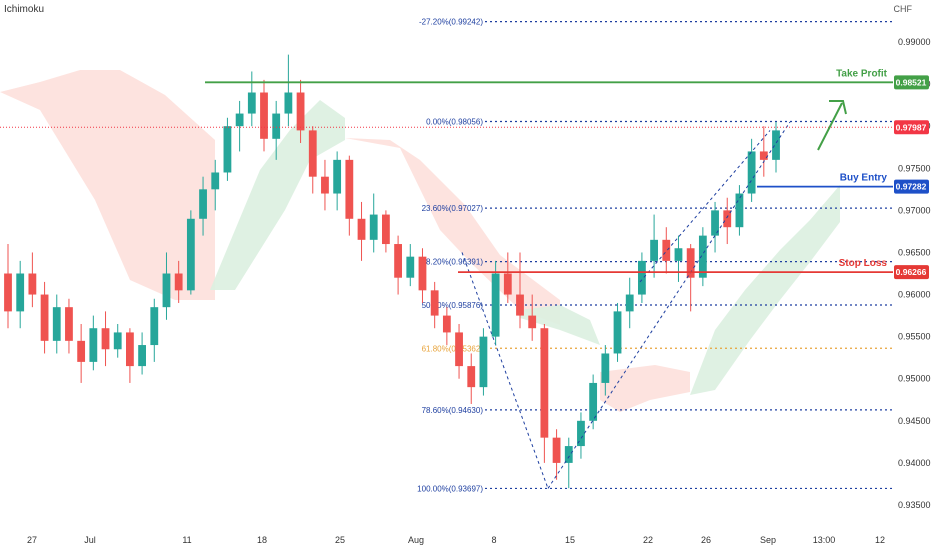 This screenshot has width=932, height=550. What do you see at coordinates (914, 42) in the screenshot?
I see `y-tick-label: 0.99000` at bounding box center [914, 42].